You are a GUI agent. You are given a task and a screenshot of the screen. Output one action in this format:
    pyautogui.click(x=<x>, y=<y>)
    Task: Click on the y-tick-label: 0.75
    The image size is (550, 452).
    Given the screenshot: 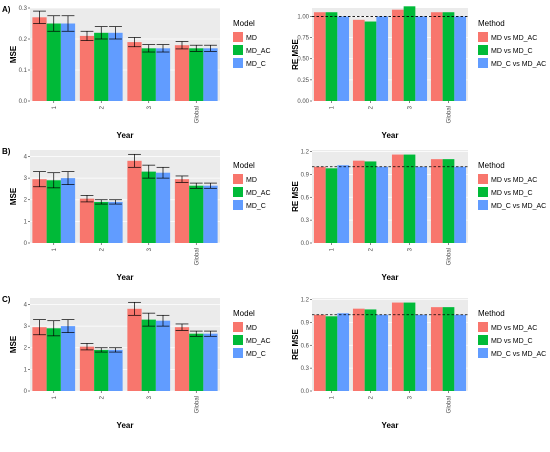 What is the action you would take?
    pyautogui.click(x=303, y=39)
    